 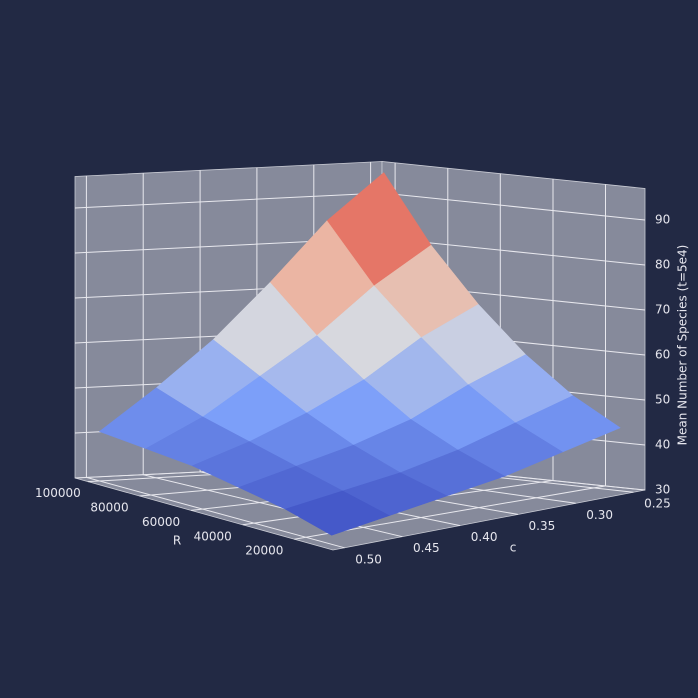 I want to click on y-tick-label: 0.30, so click(x=599, y=515).